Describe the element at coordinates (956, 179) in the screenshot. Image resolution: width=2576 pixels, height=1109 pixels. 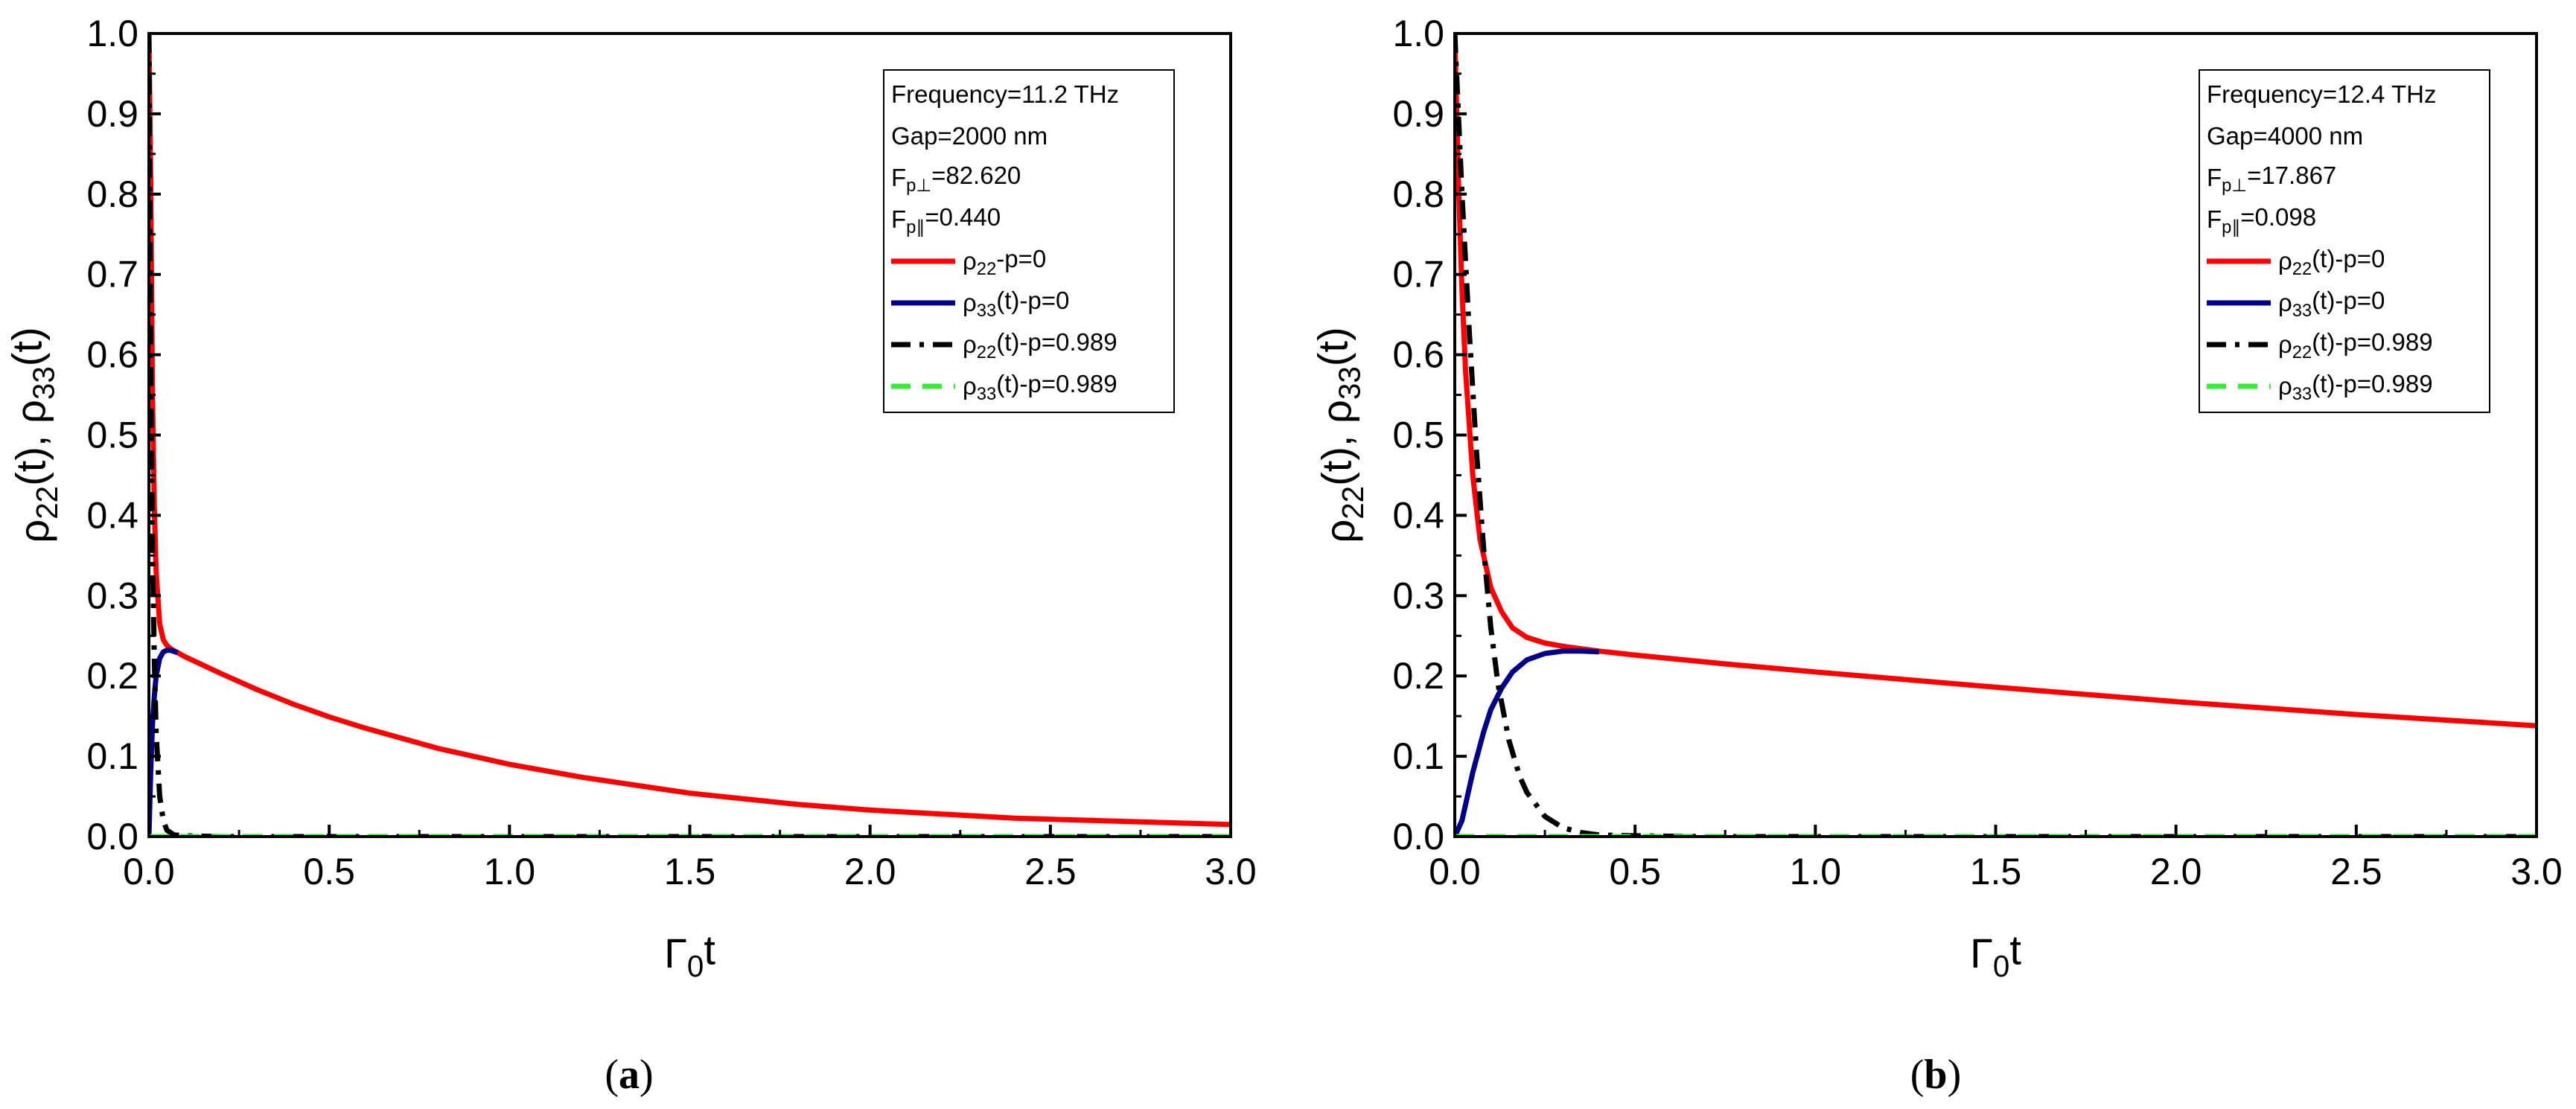
I see `legend-info-text: Fp⊥​=82.620` at that location.